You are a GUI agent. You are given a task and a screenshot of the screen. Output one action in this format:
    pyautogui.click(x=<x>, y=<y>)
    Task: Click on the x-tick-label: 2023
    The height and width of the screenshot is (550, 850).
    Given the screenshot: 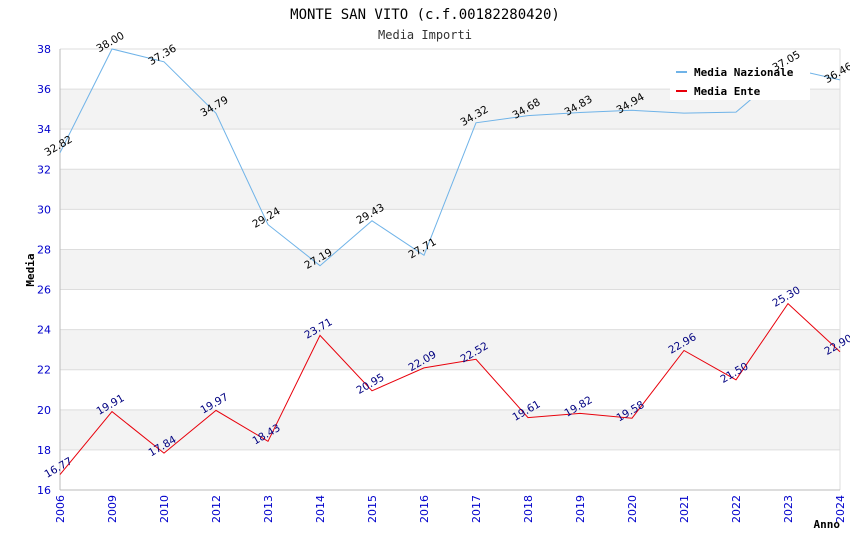 What is the action you would take?
    pyautogui.click(x=788, y=509)
    